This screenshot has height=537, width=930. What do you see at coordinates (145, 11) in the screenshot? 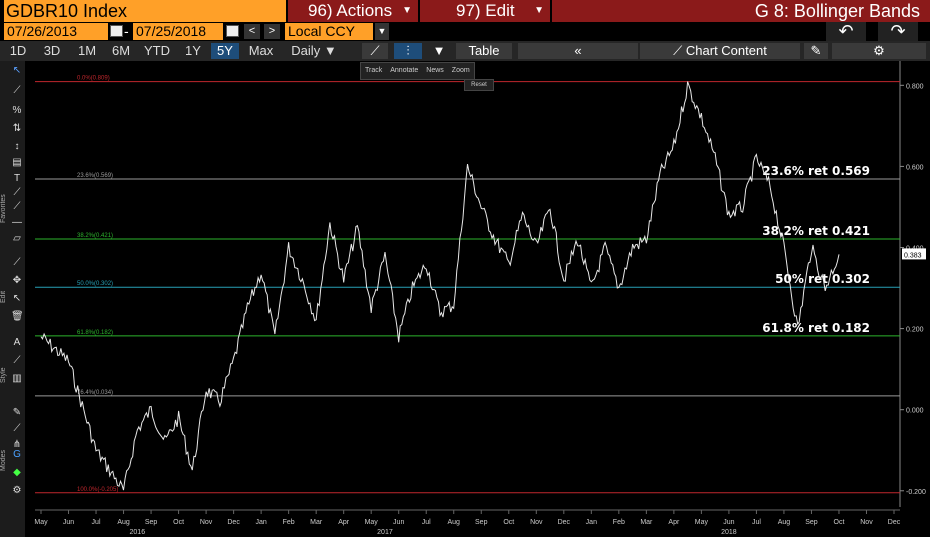
I see `ticker-field: GDBR10 Index` at bounding box center [145, 11].